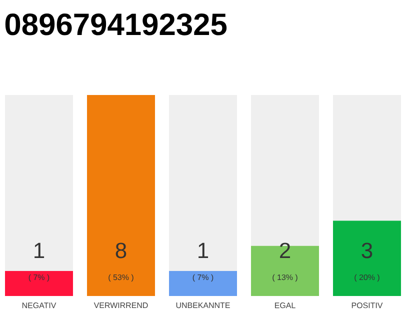 Image resolution: width=410 pixels, height=320 pixels. Describe the element at coordinates (116, 24) in the screenshot. I see `chart-title: 0896794192325` at that location.